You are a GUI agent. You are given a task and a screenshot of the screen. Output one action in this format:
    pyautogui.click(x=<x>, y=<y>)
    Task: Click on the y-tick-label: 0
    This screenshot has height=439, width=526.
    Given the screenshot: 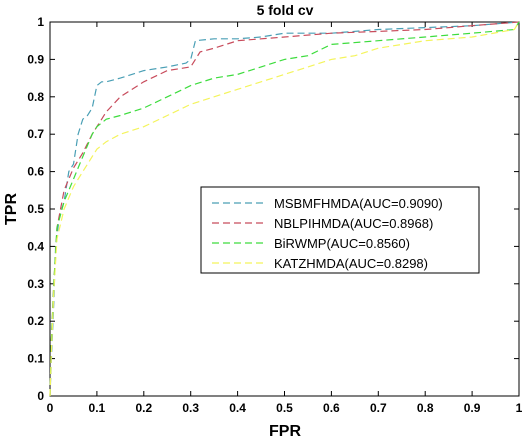 What is the action you would take?
    pyautogui.click(x=40, y=396)
    